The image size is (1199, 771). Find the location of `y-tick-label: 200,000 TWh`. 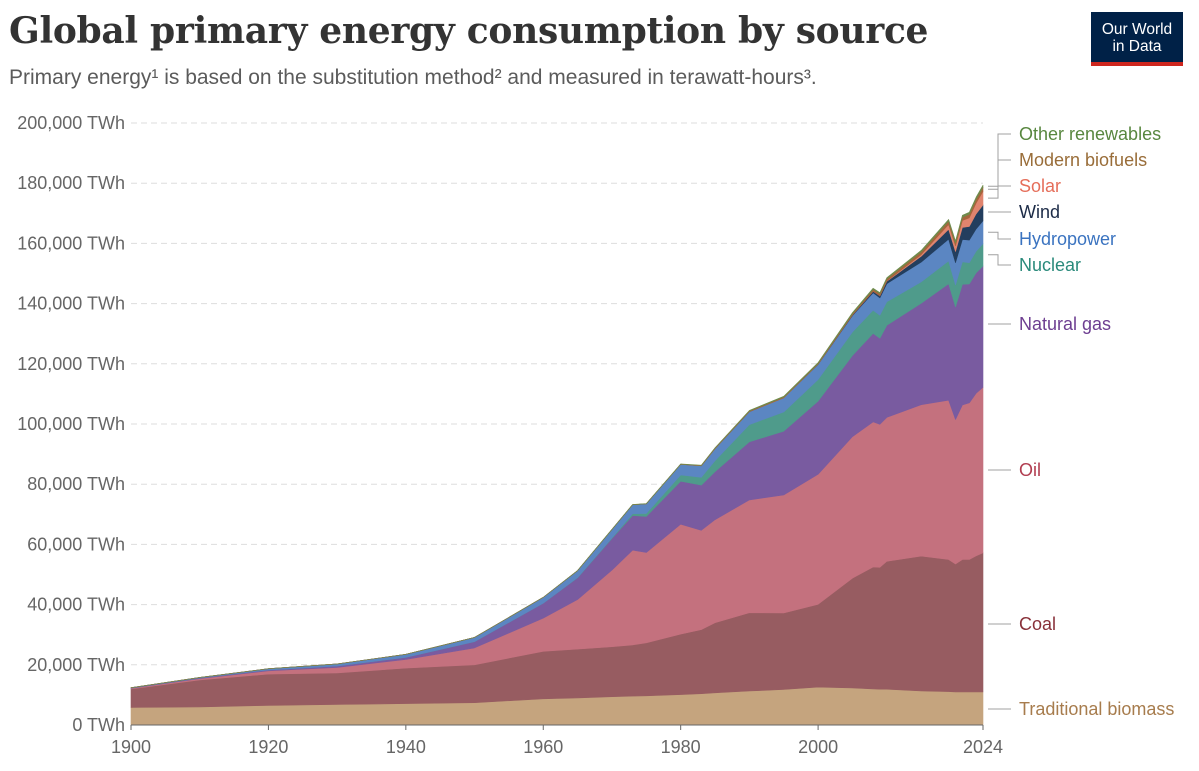

y-tick-label: 200,000 TWh is located at coordinates (71, 123).